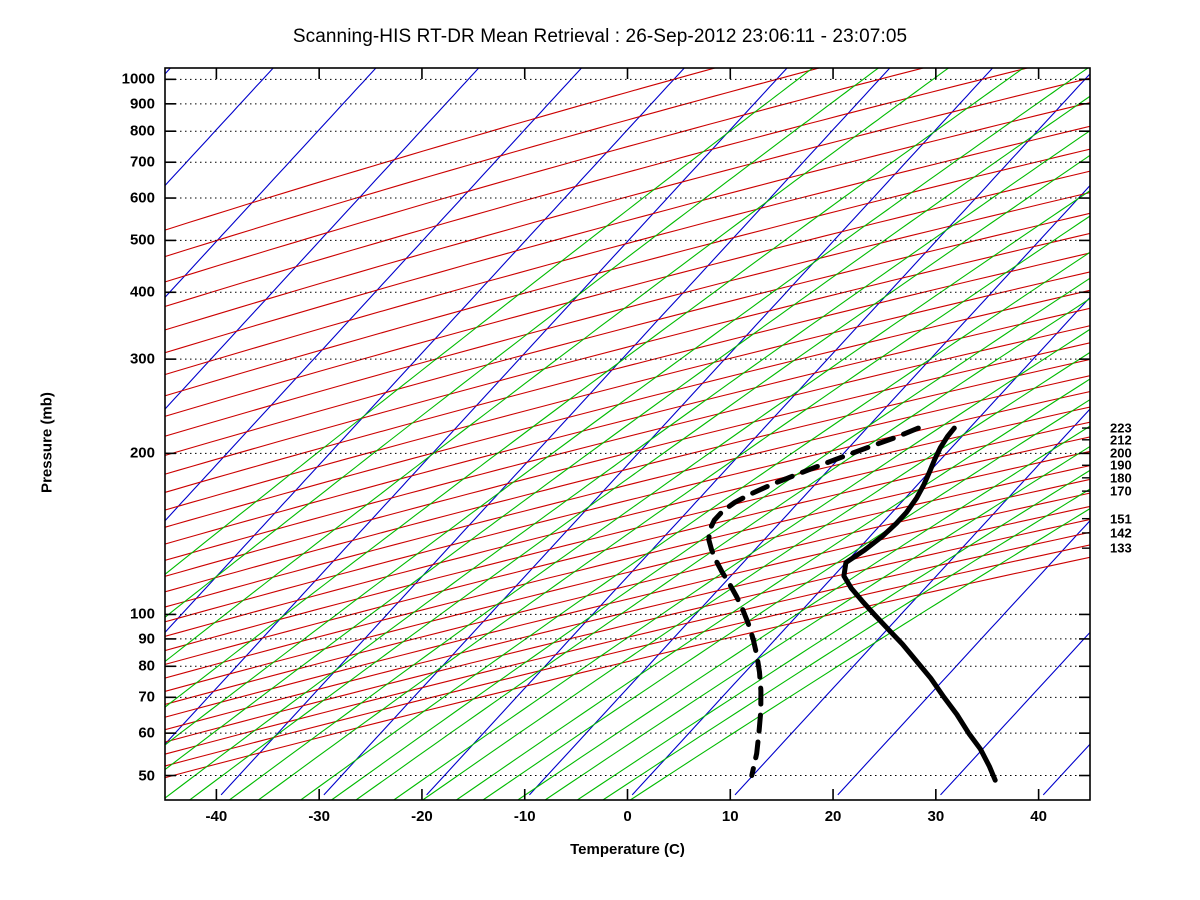 The width and height of the screenshot is (1200, 900). What do you see at coordinates (142, 104) in the screenshot?
I see `y-tick-label: 900` at bounding box center [142, 104].